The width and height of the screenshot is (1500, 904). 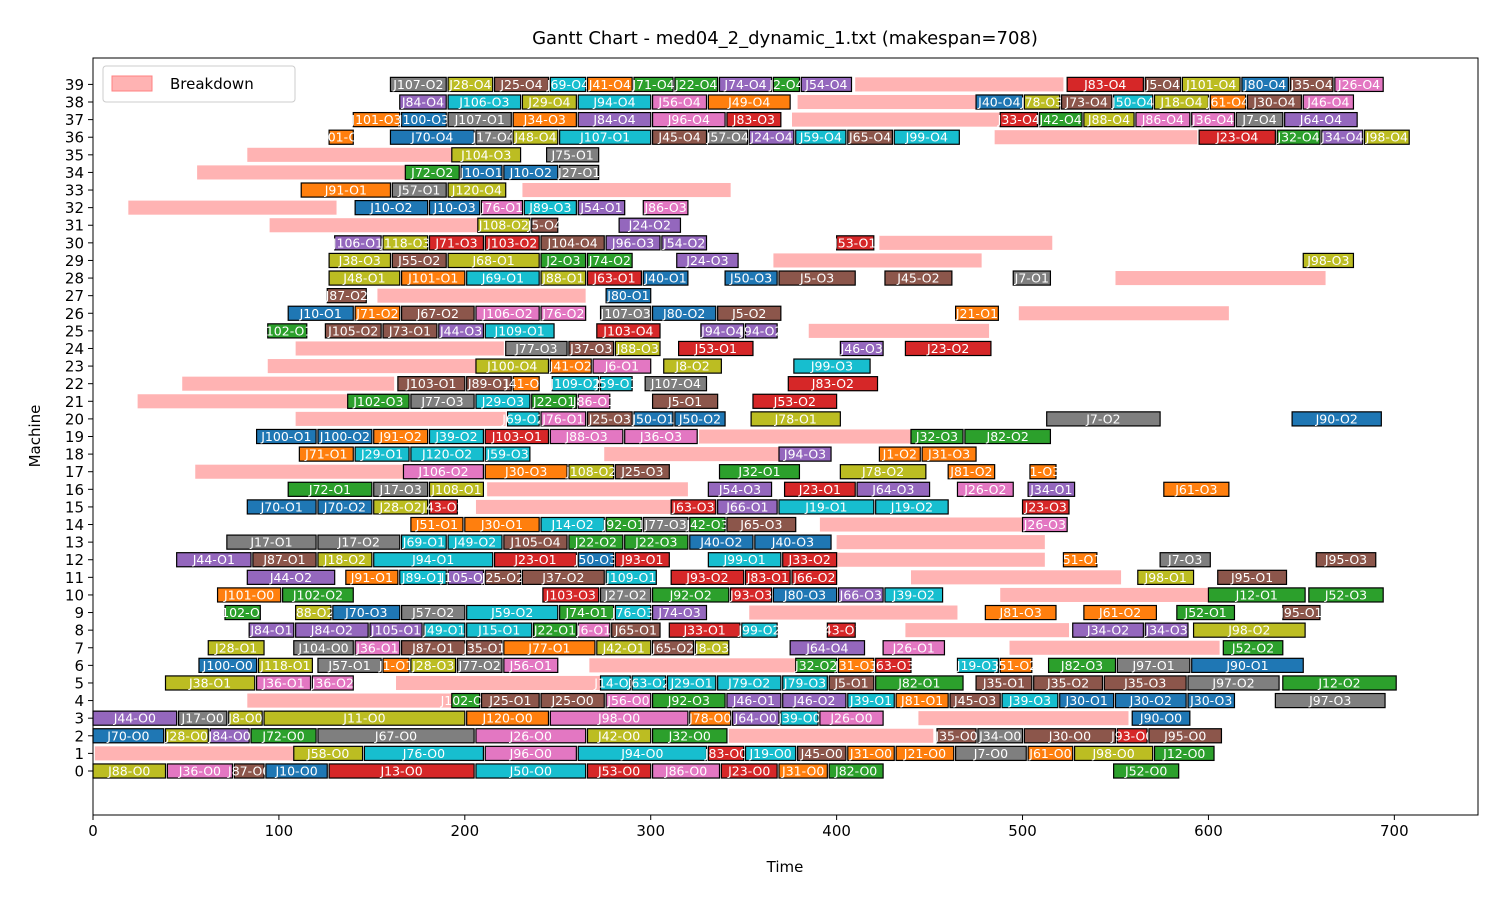 What do you see at coordinates (947, 348) in the screenshot?
I see `task-label: J23-O2` at bounding box center [947, 348].